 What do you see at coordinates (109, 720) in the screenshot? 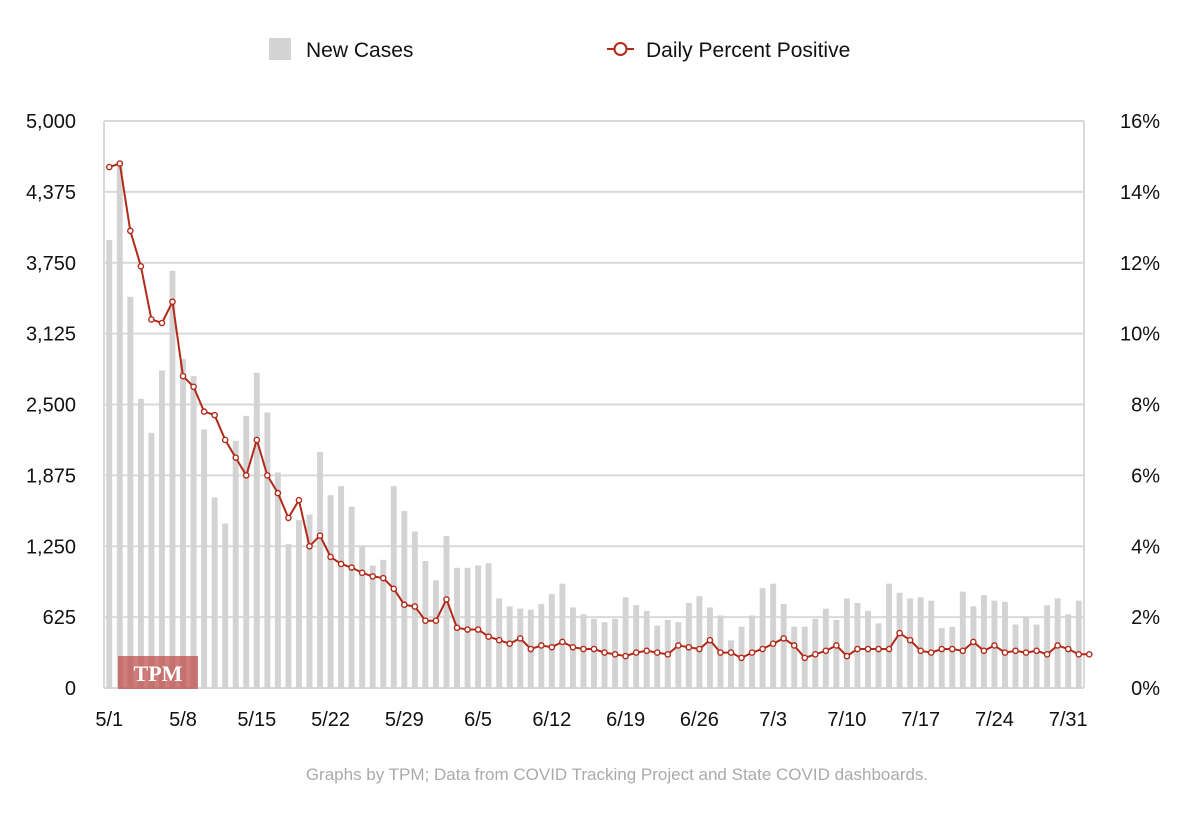
I see `x-axis-tick-label: 5/1` at bounding box center [109, 720].